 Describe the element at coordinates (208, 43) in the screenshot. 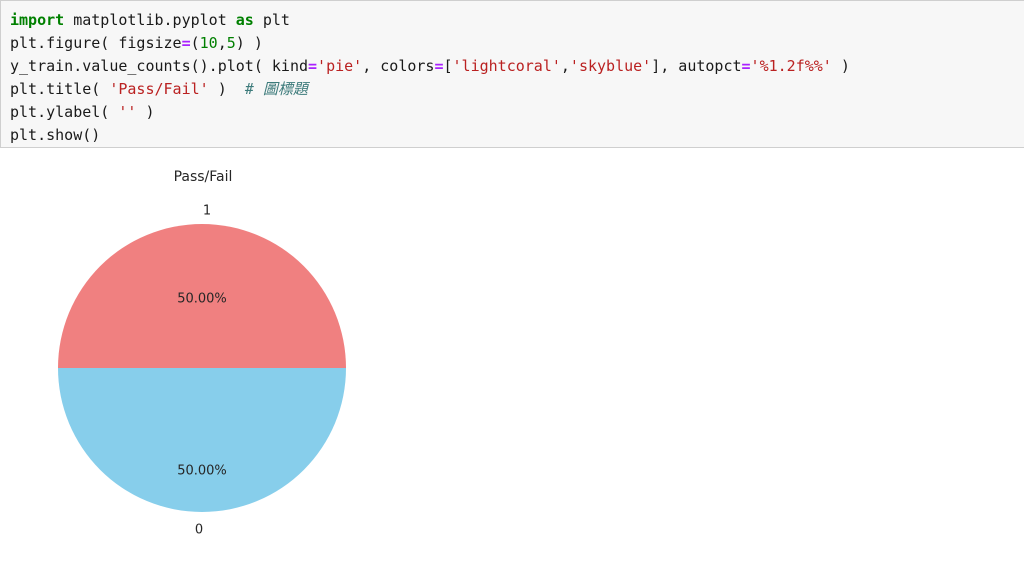

I see `code-token-num: 10` at that location.